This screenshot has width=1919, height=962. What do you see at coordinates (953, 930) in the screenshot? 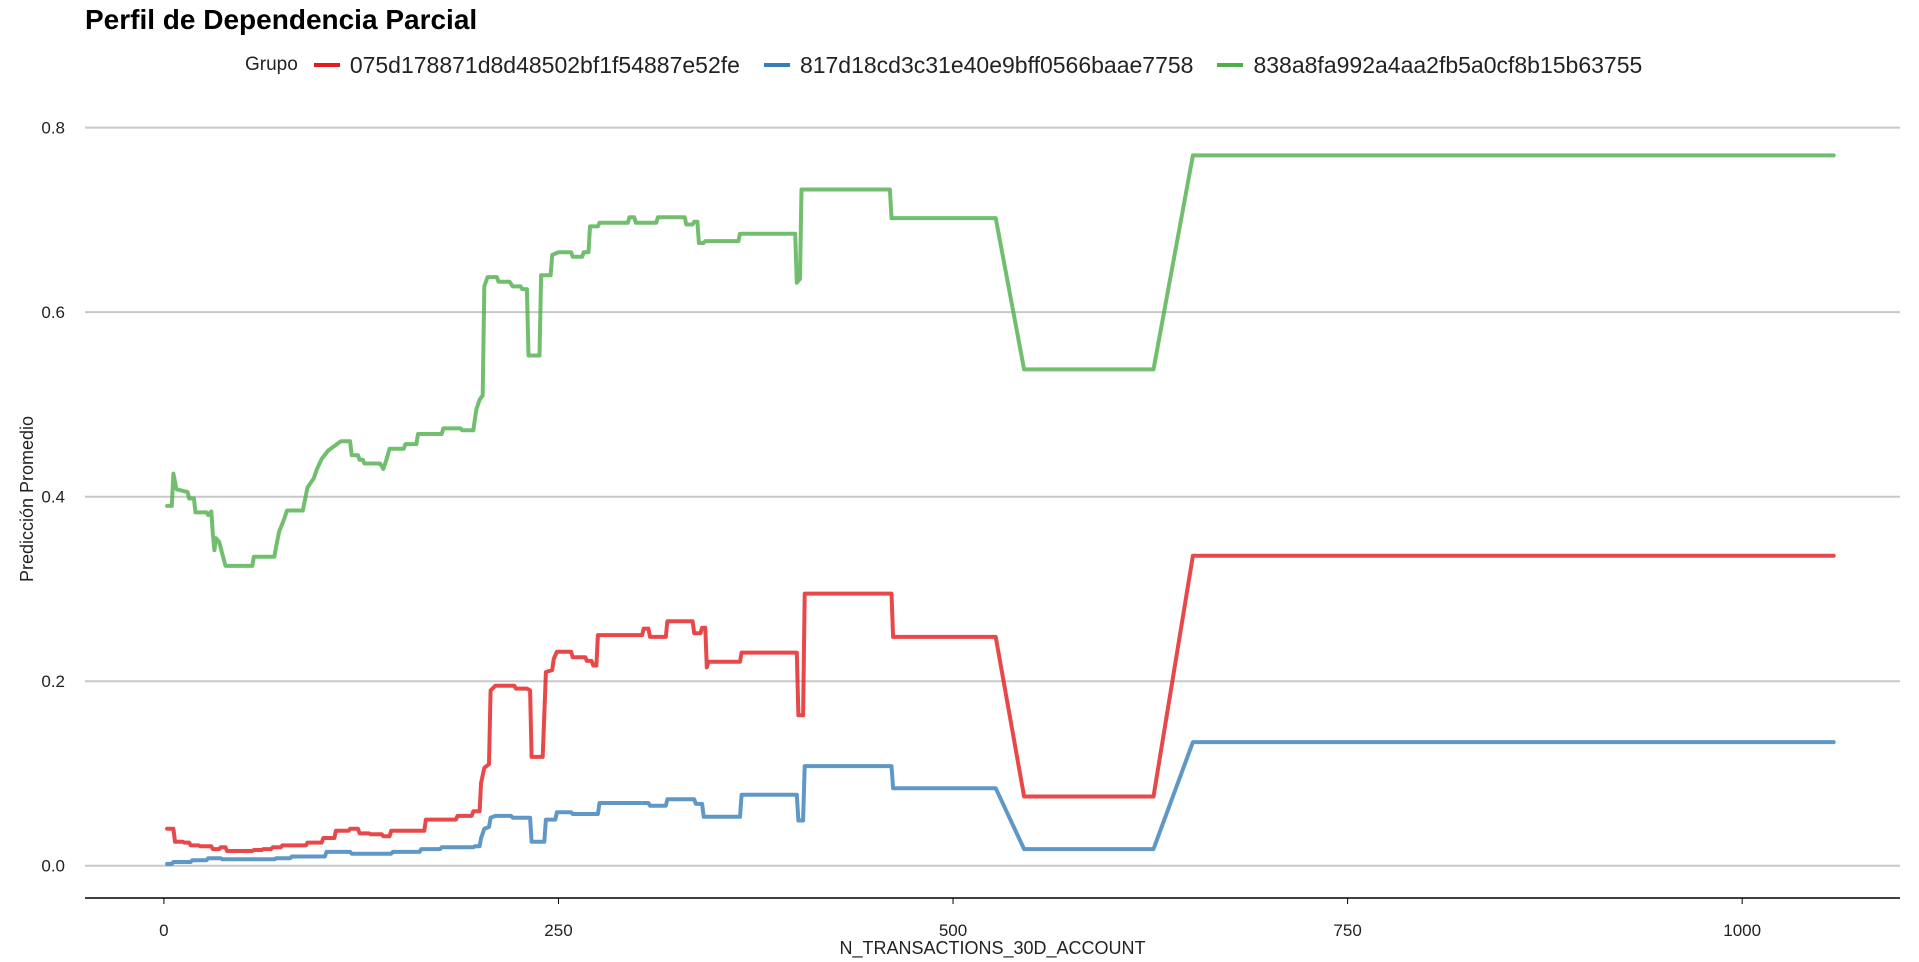
I see `x-tick-label-2: 500` at bounding box center [953, 930].